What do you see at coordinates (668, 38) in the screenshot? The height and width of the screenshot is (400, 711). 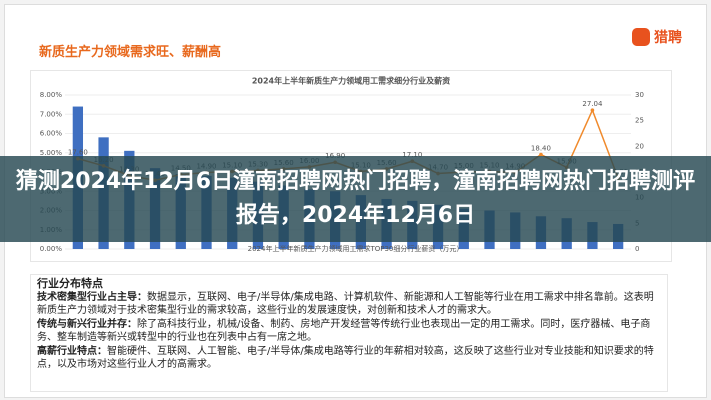 I see `logo-text: 猎聘` at bounding box center [668, 38].